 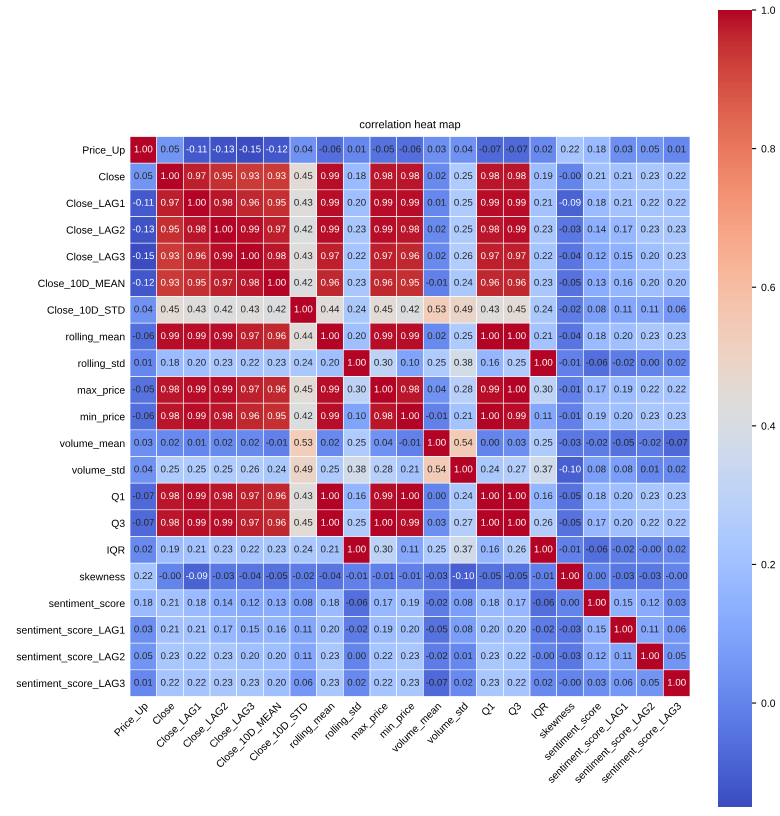 What do you see at coordinates (649, 602) in the screenshot?
I see `data-label: 0.12` at bounding box center [649, 602].